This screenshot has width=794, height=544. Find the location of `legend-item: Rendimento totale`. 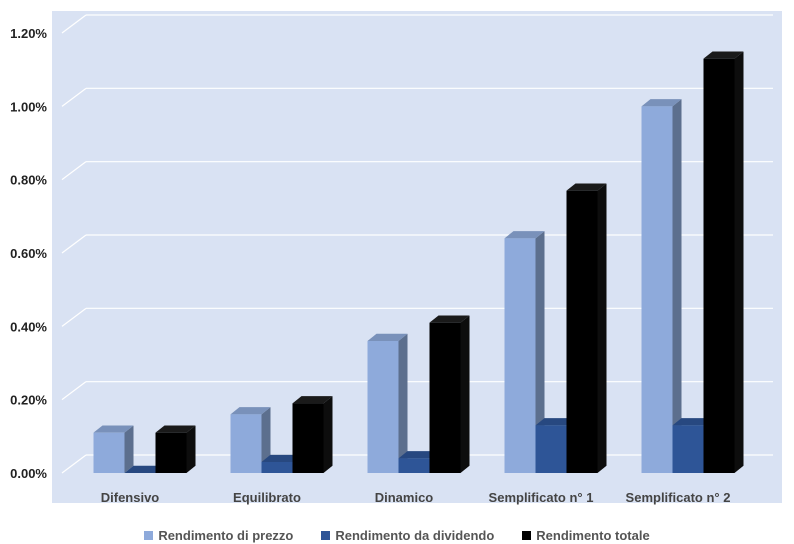

legend-item: Rendimento totale is located at coordinates (586, 535).